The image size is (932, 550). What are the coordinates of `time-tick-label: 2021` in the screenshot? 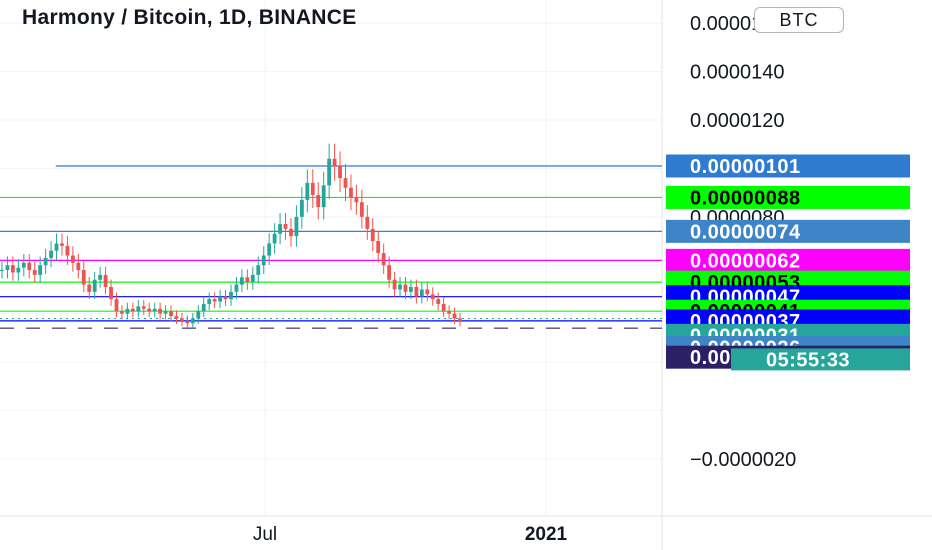 It's located at (546, 534).